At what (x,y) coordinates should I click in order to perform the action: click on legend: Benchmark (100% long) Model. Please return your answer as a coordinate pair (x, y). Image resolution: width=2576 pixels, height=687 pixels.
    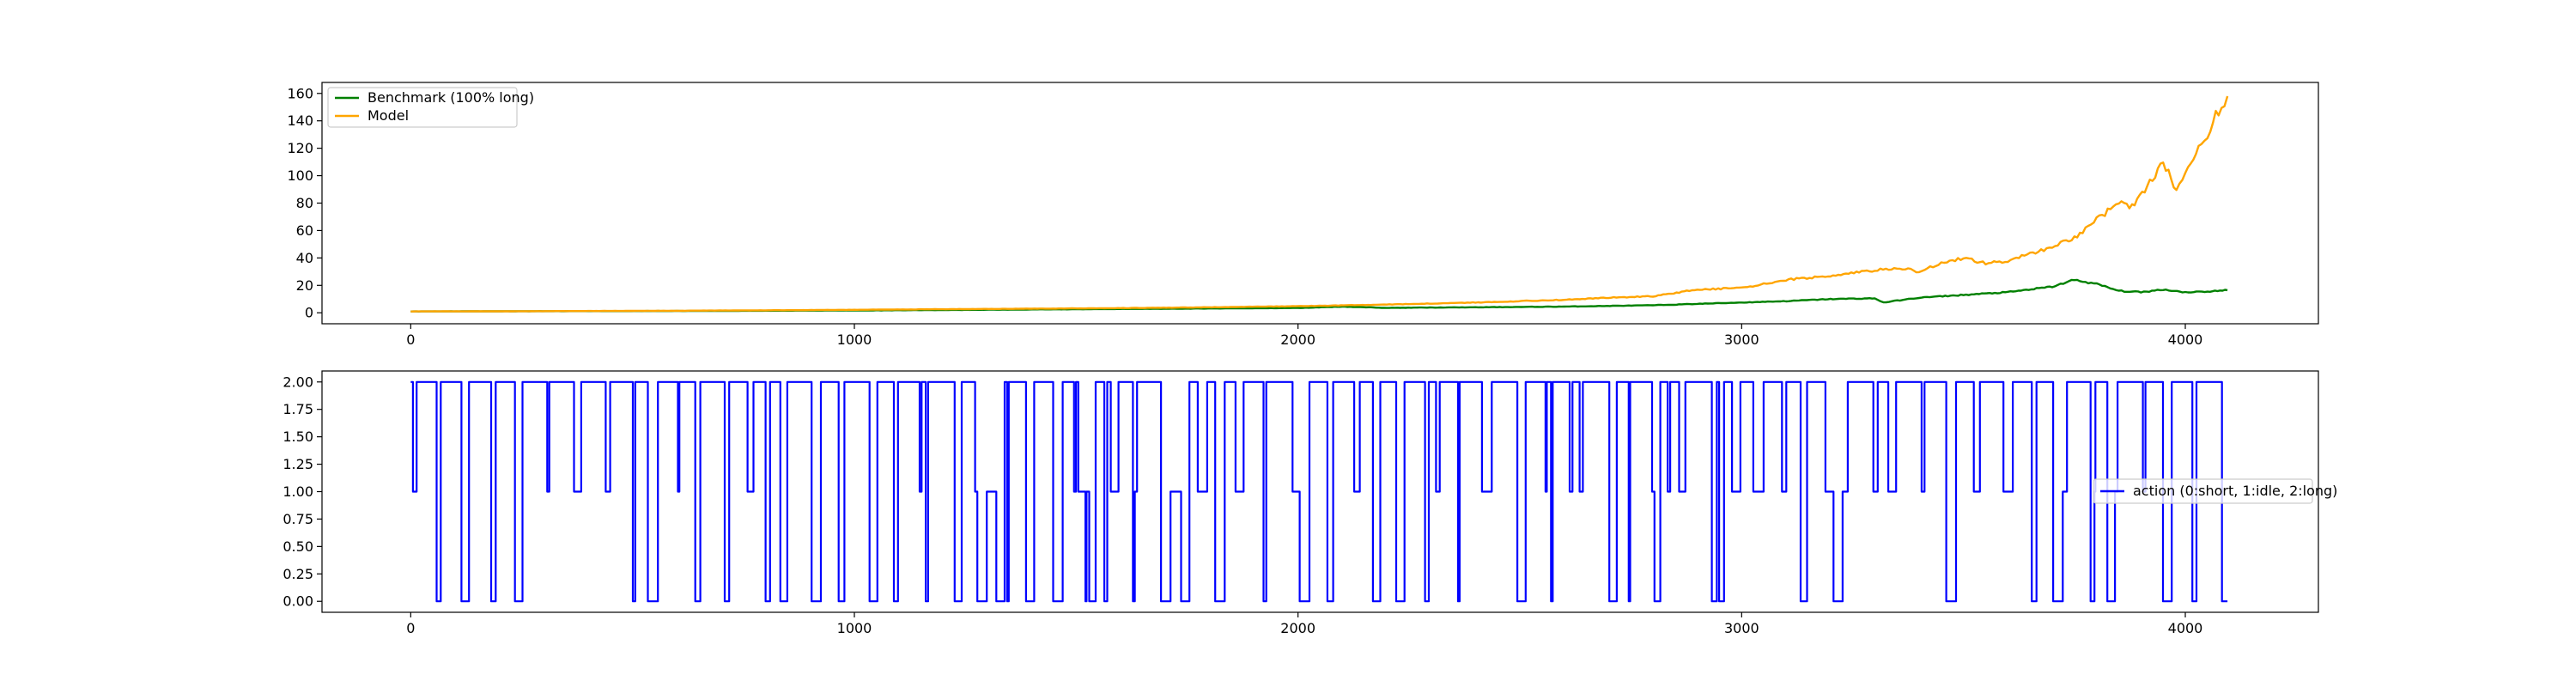
    Looking at the image, I should click on (431, 107).